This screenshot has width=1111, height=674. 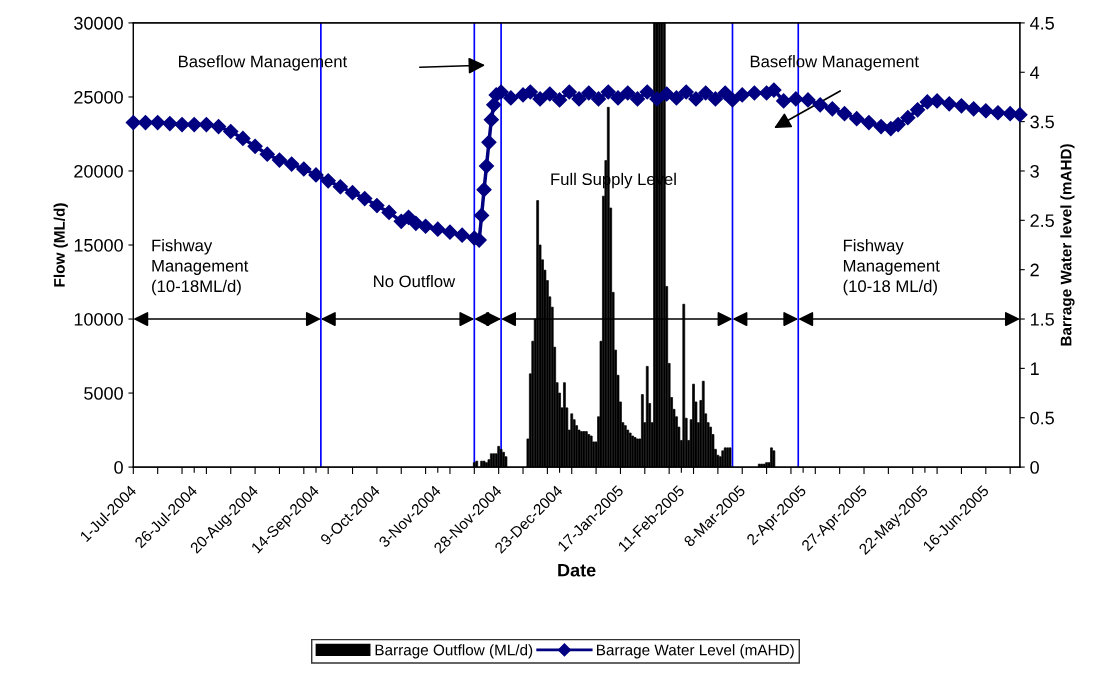 What do you see at coordinates (200, 267) in the screenshot?
I see `annotation: Fishway Management (10-18ML/d)` at bounding box center [200, 267].